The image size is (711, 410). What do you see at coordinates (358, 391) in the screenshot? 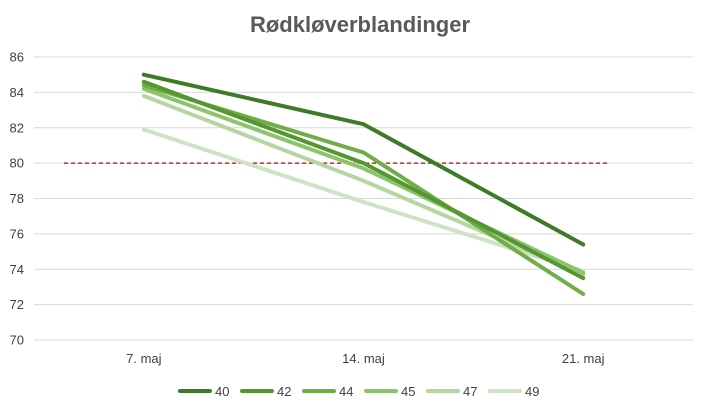
I see `legend: 40 42 44 45 47 49` at bounding box center [358, 391].